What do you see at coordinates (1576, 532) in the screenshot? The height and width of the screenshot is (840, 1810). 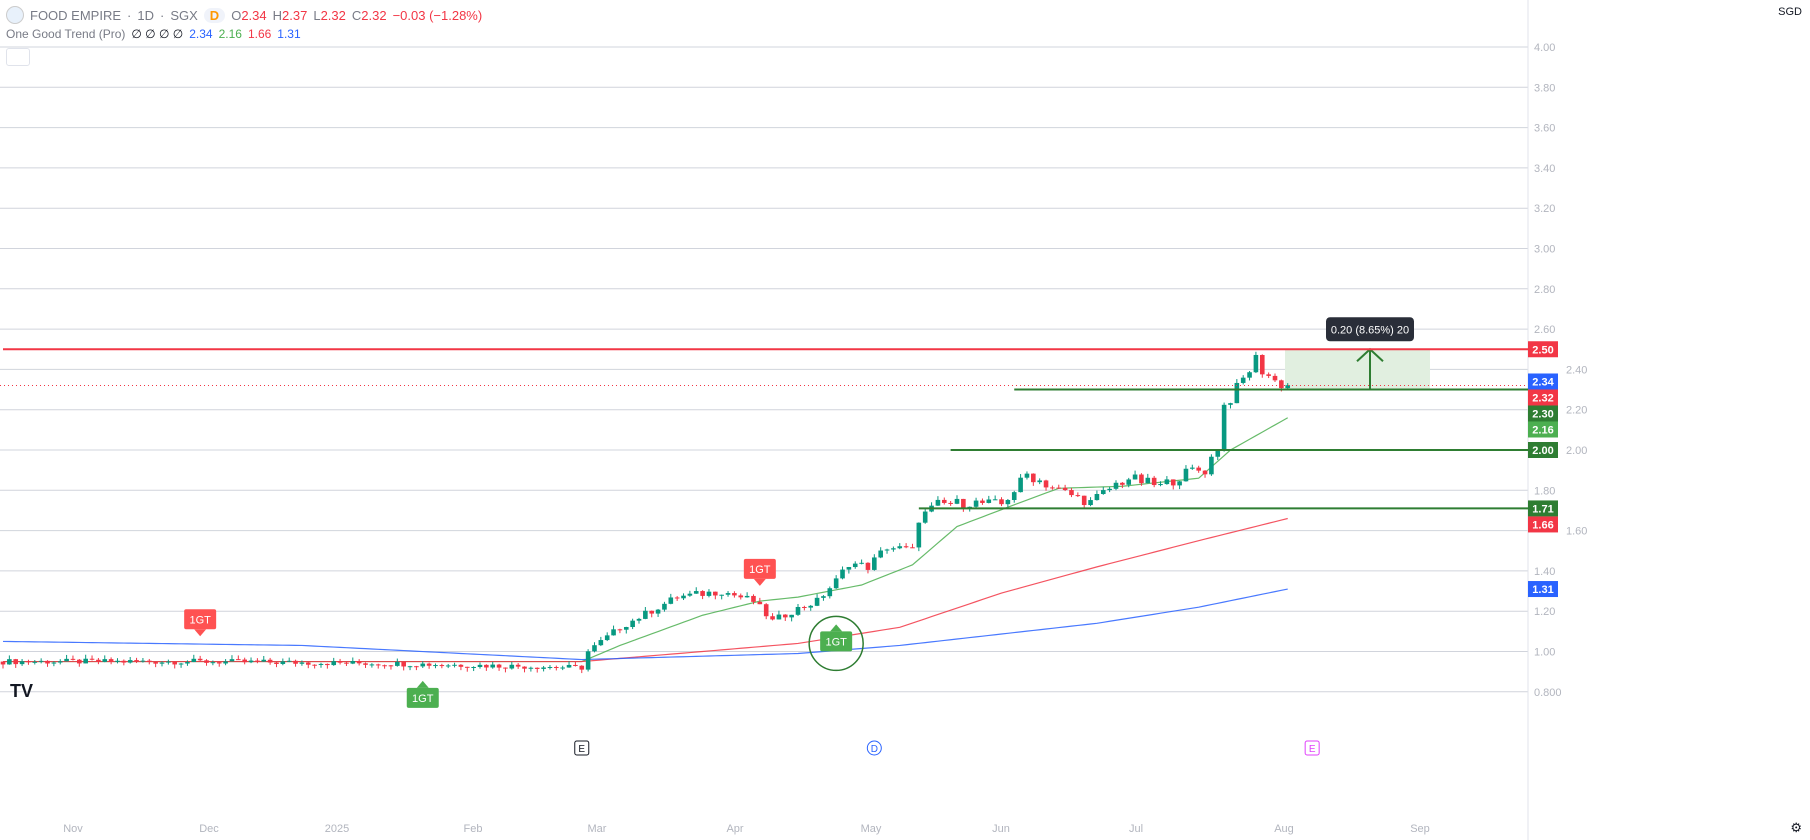 I see `y-tick-label: 1.60` at bounding box center [1576, 532].